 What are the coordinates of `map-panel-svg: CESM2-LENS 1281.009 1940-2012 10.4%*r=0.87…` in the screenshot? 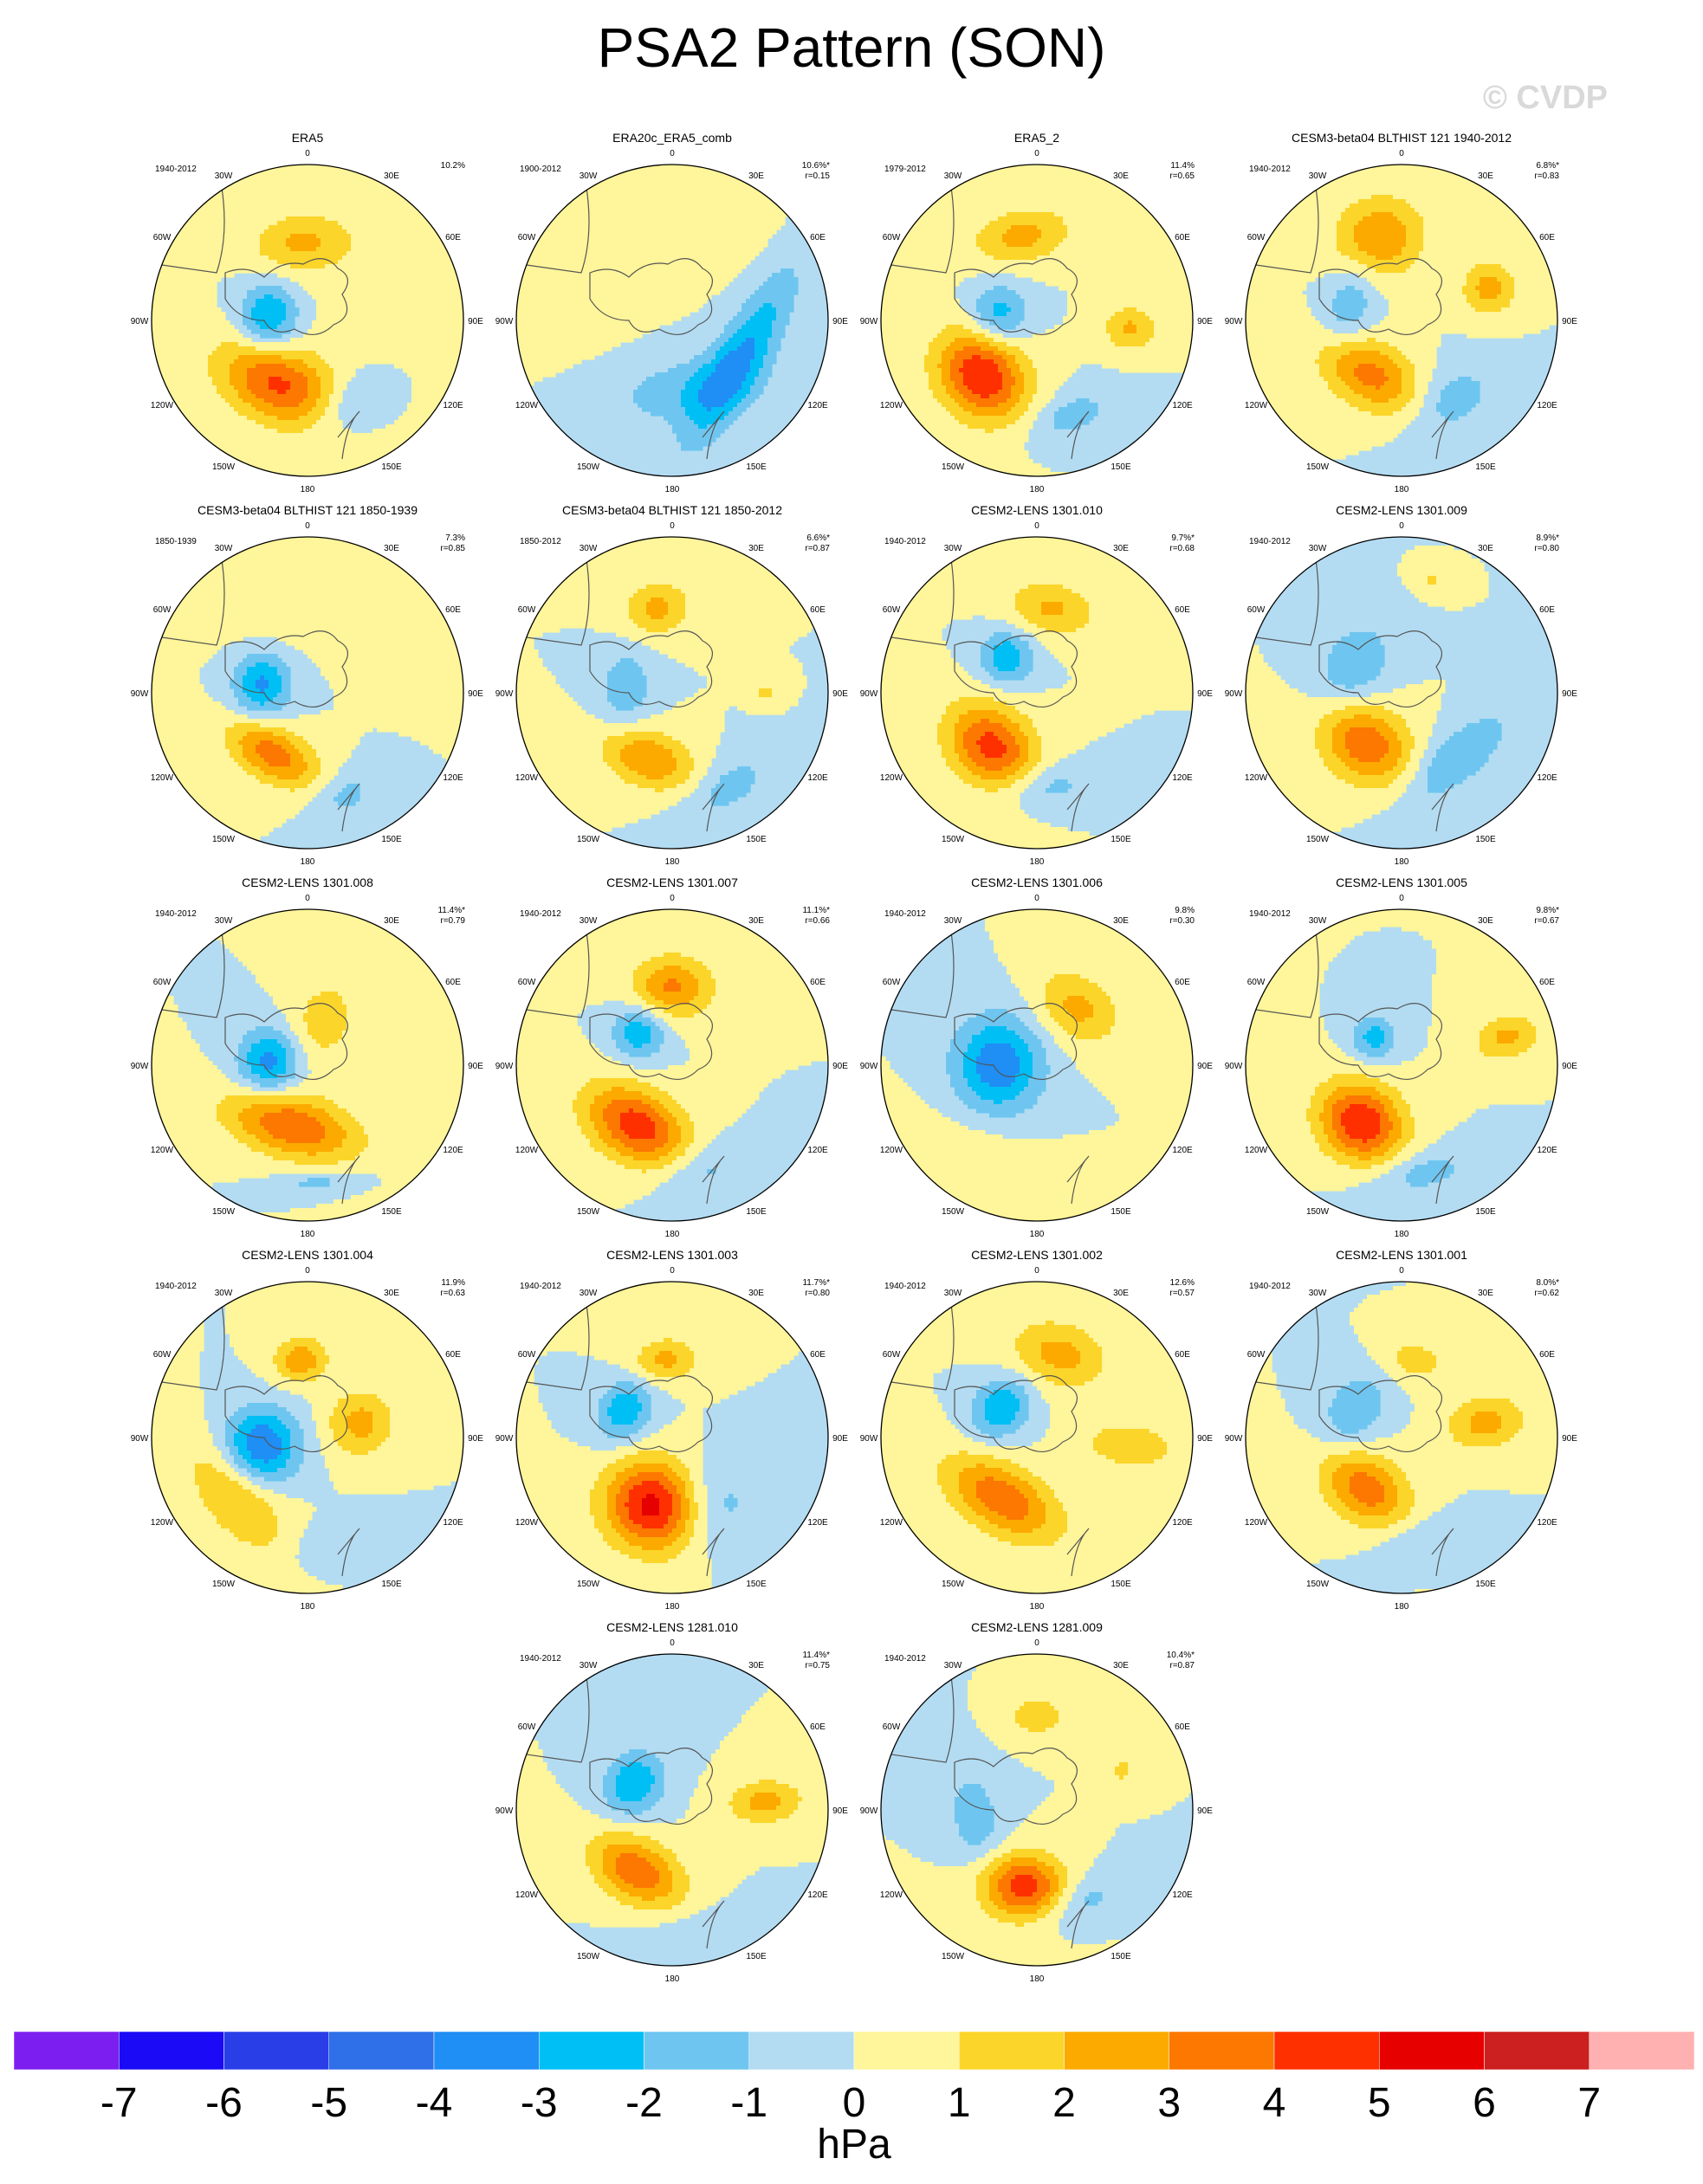 It's located at (1037, 1802).